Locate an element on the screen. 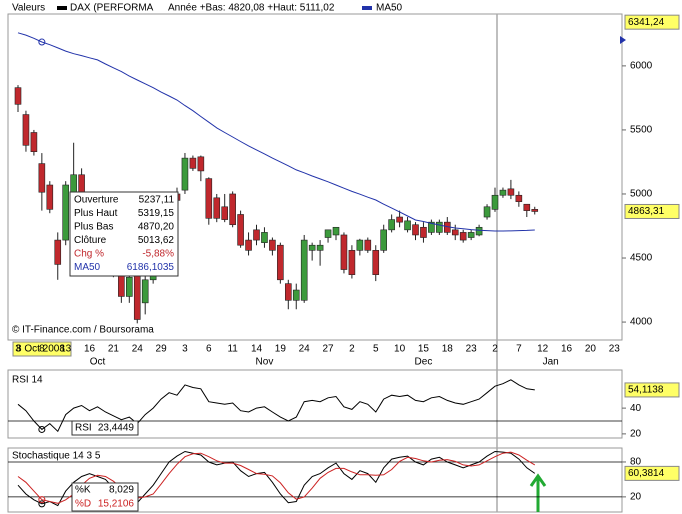 This screenshot has width=682, height=514. y-tick-label: 5500 is located at coordinates (641, 130).